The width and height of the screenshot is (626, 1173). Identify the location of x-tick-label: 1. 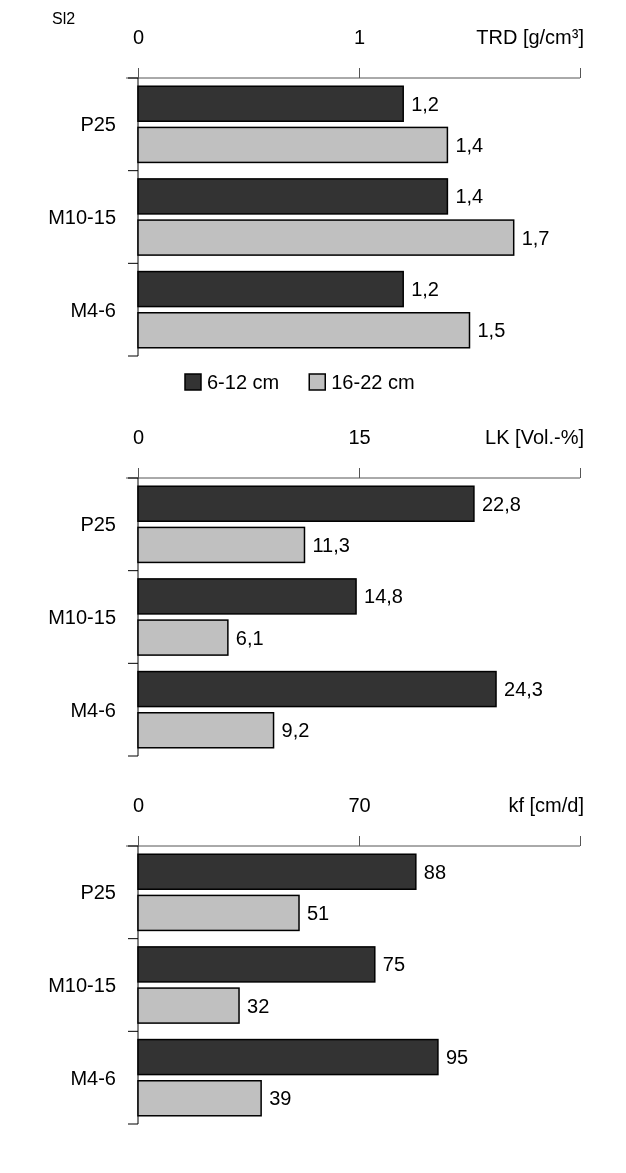
(359, 37).